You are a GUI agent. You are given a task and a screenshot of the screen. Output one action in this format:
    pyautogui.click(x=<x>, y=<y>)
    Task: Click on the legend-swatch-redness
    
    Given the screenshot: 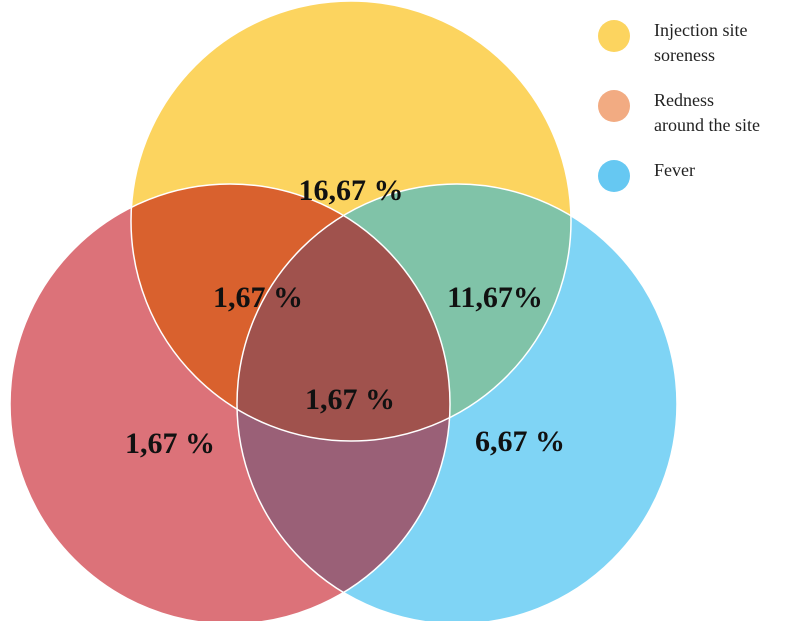 What is the action you would take?
    pyautogui.click(x=614, y=106)
    